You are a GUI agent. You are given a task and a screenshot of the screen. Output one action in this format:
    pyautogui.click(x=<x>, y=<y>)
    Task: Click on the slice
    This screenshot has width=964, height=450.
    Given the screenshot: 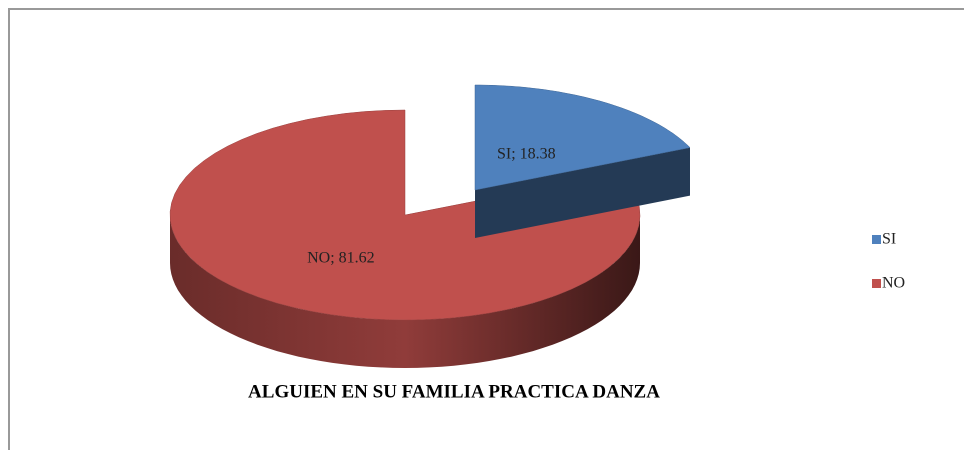 What is the action you would take?
    pyautogui.click(x=582, y=137)
    